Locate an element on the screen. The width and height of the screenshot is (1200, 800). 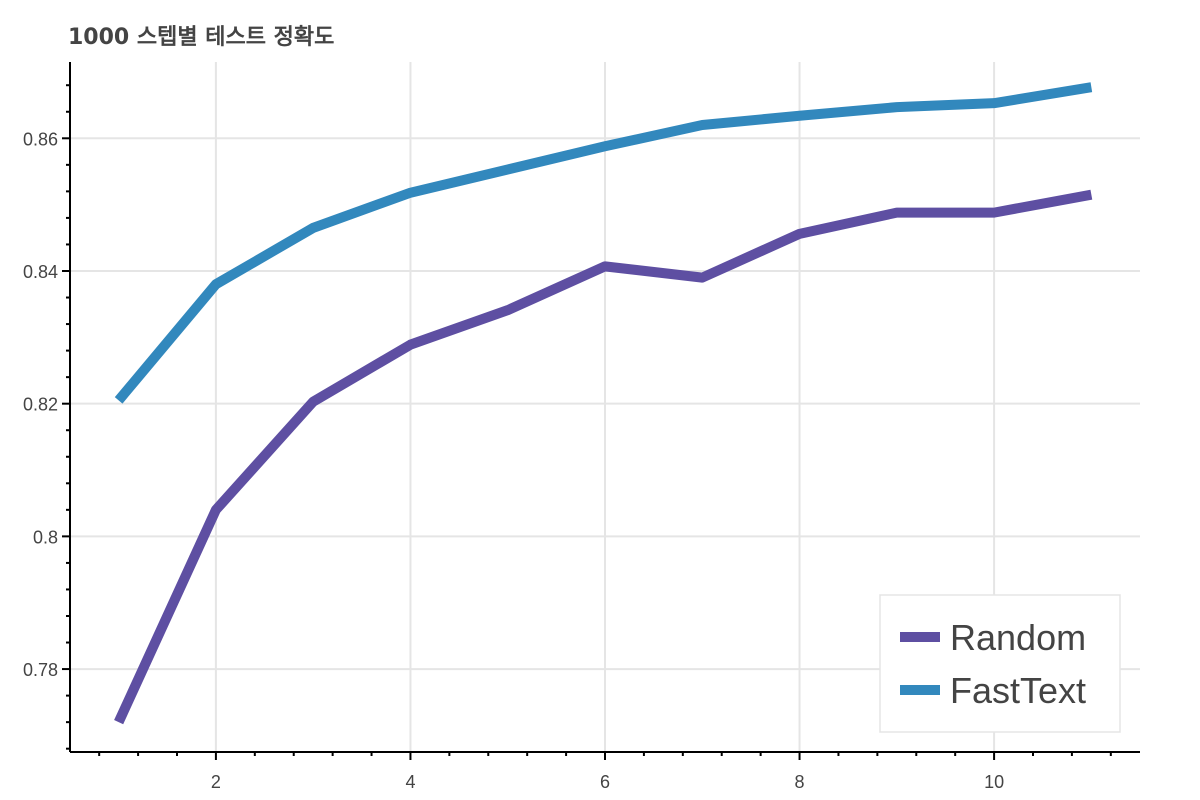
x-tick-label: 2 is located at coordinates (216, 782).